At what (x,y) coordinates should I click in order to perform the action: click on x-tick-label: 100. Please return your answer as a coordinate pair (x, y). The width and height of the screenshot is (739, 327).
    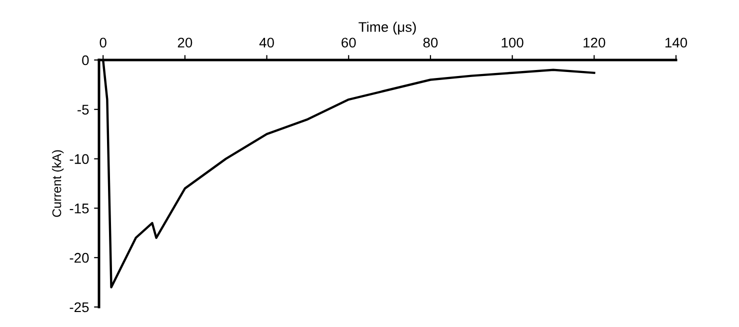
    Looking at the image, I should click on (513, 43).